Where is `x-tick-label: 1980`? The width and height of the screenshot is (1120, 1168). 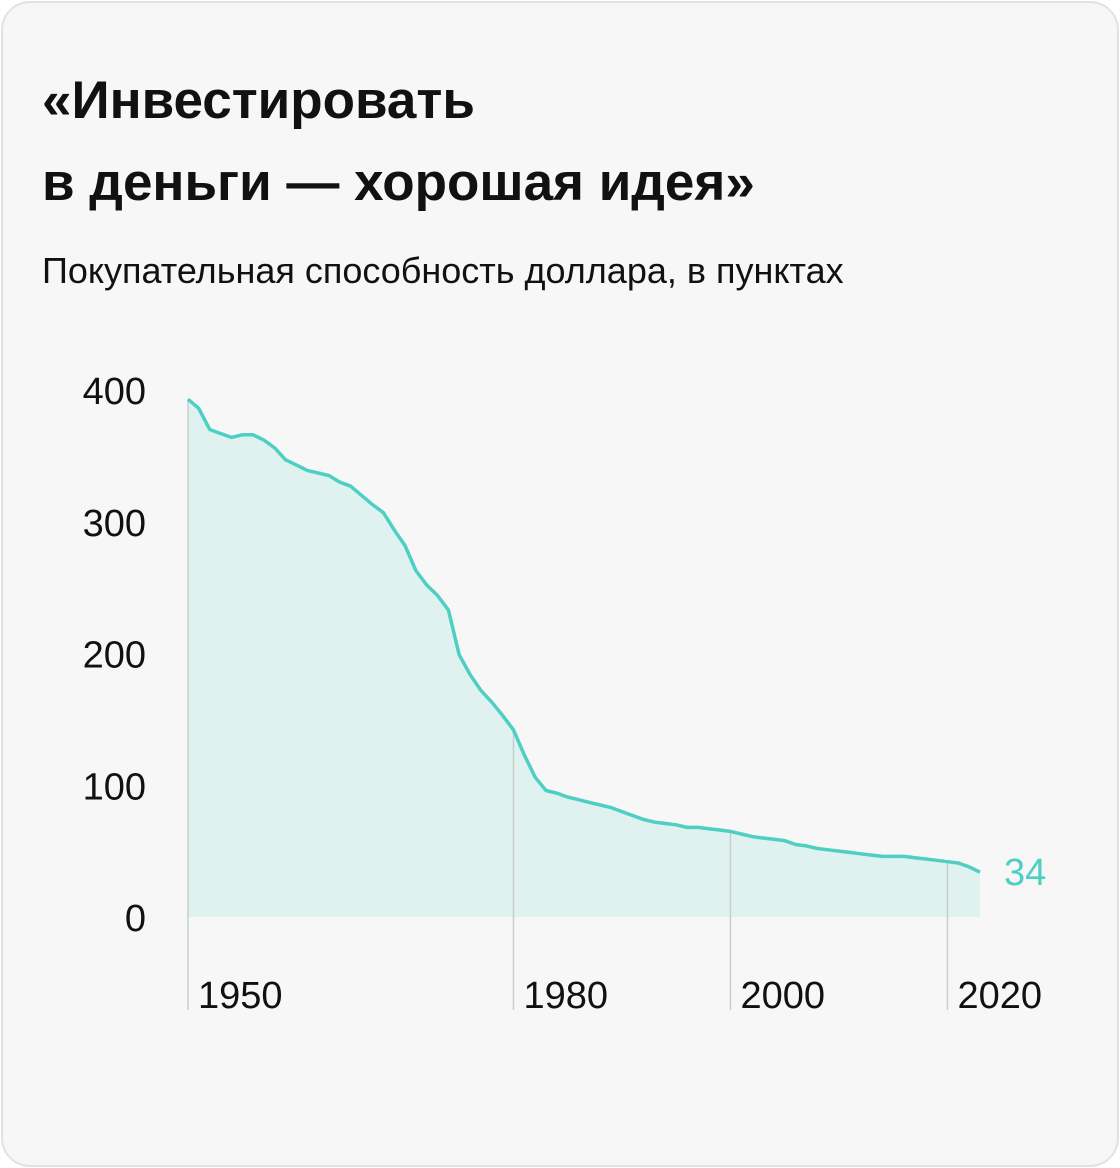
x-tick-label: 1980 is located at coordinates (565, 996).